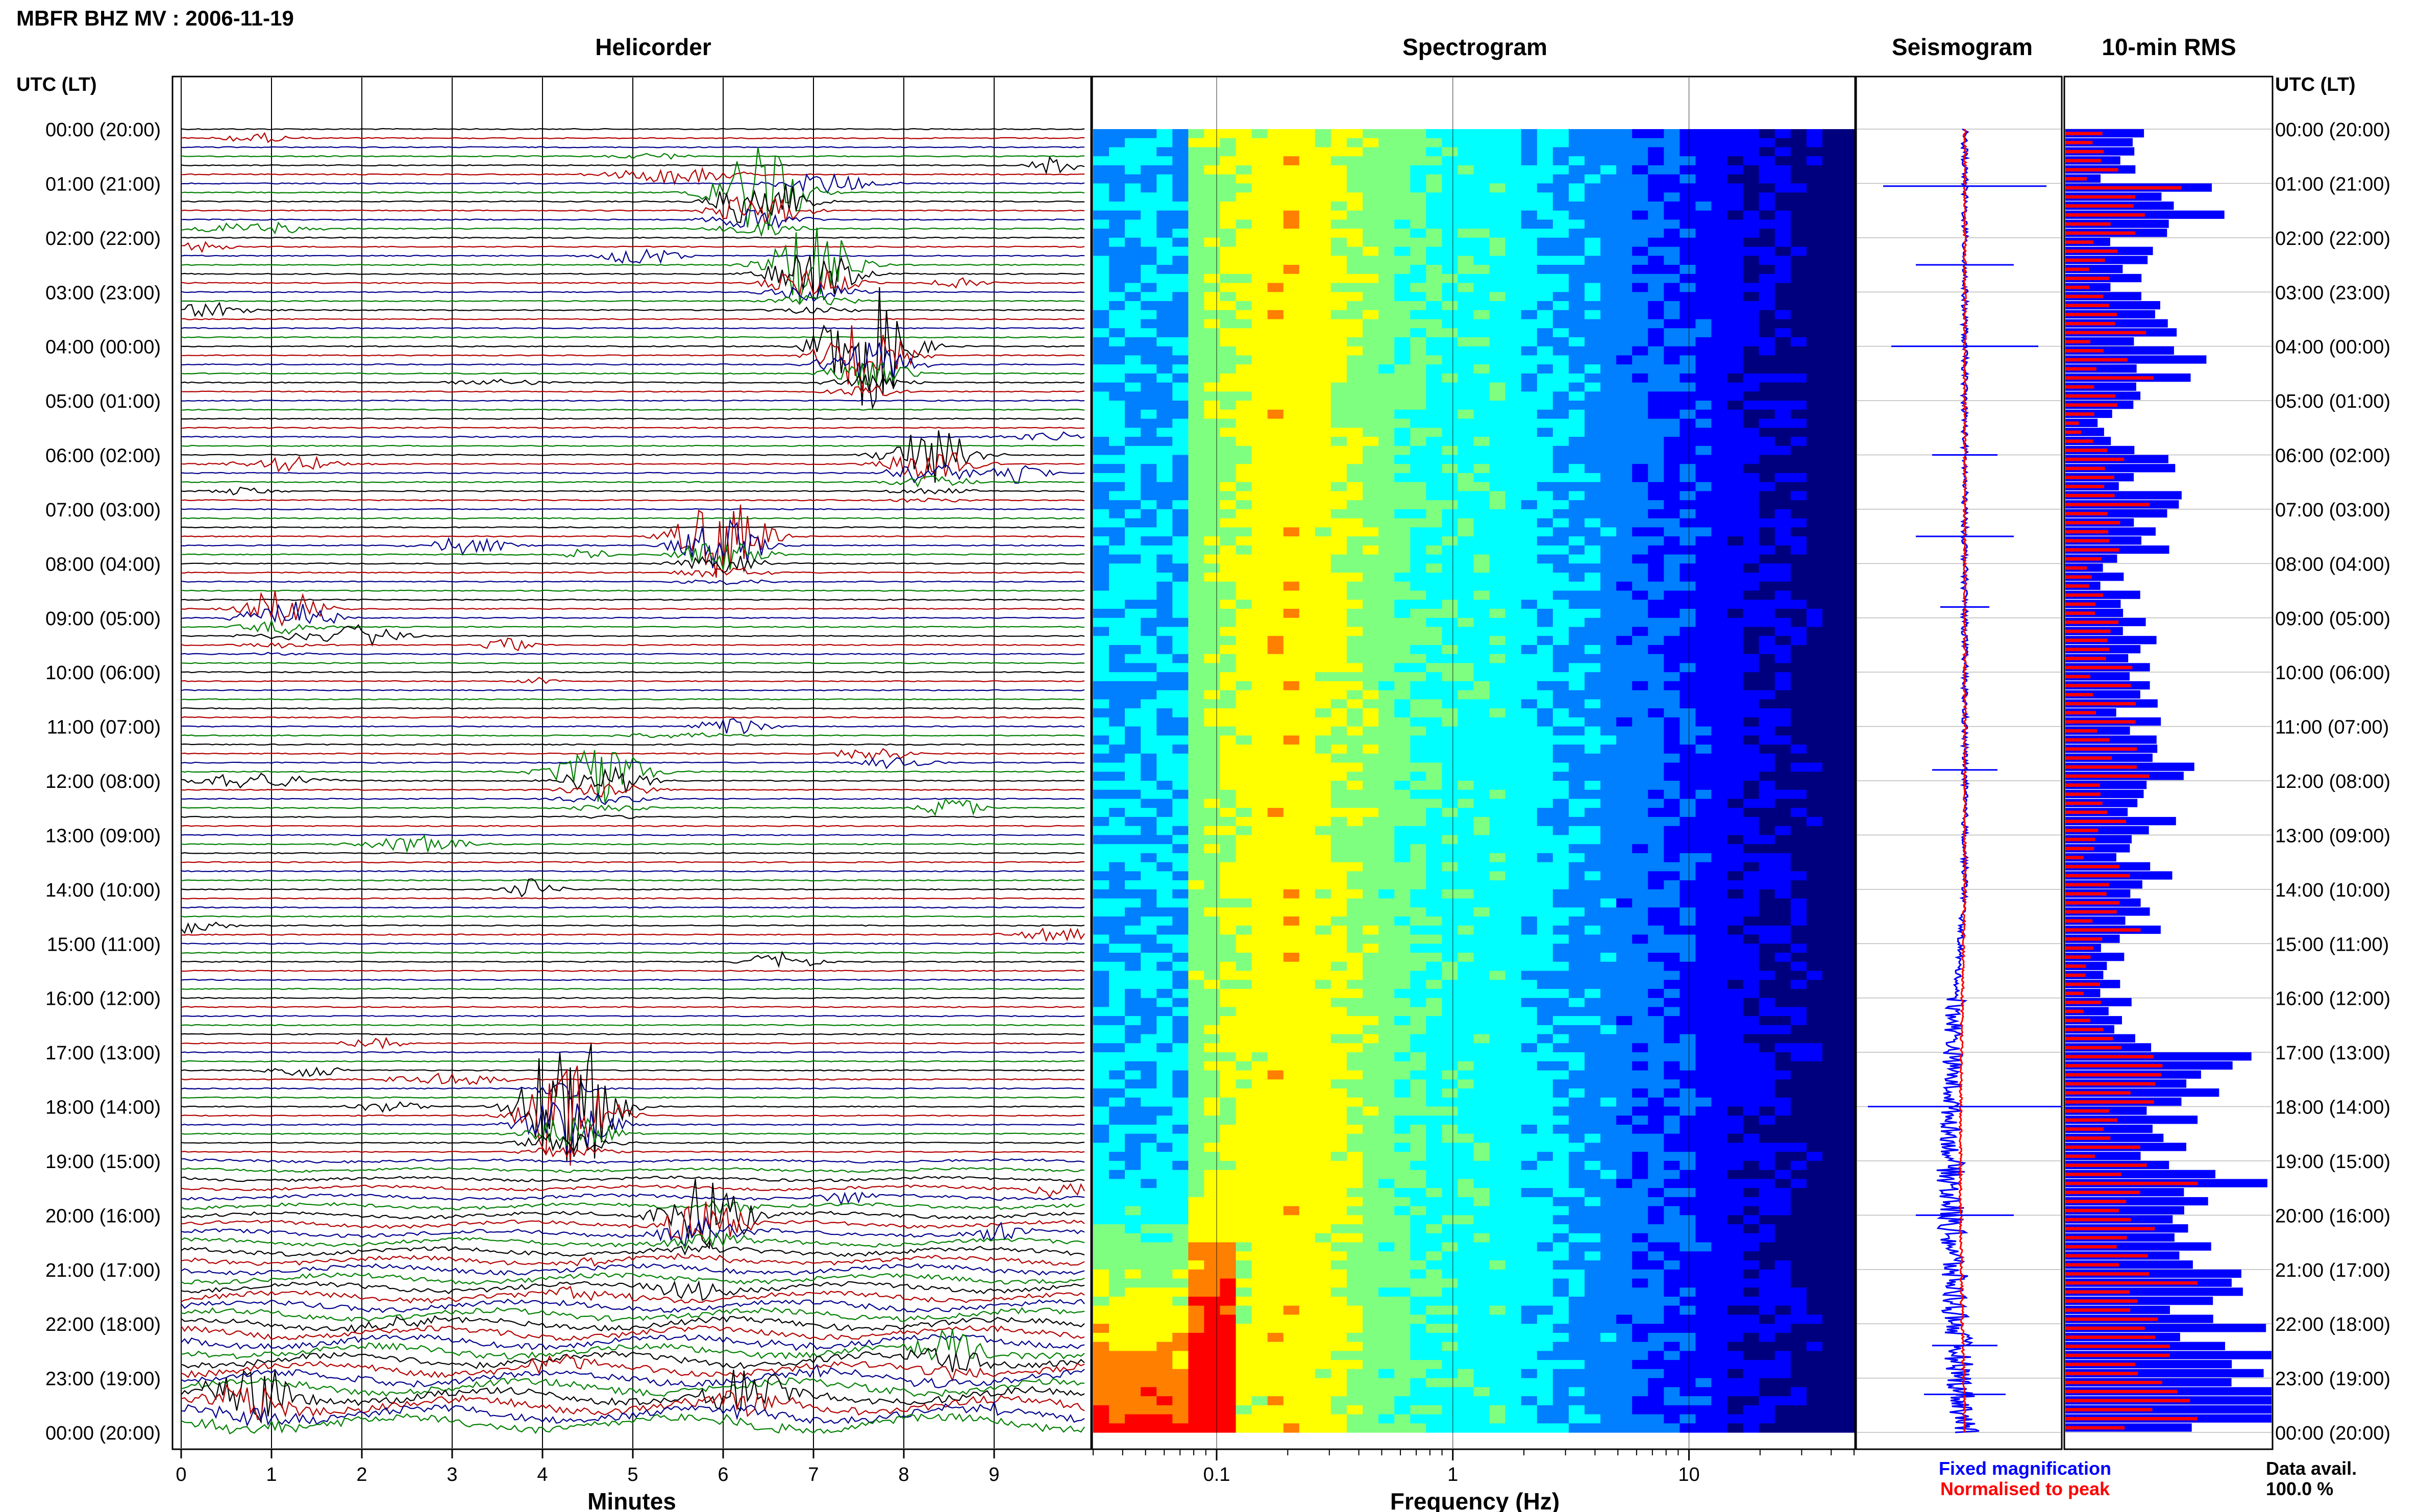 The height and width of the screenshot is (1512, 2419). Describe the element at coordinates (2332, 727) in the screenshot. I see `hour-label-right: 11:00 (07:00)` at that location.